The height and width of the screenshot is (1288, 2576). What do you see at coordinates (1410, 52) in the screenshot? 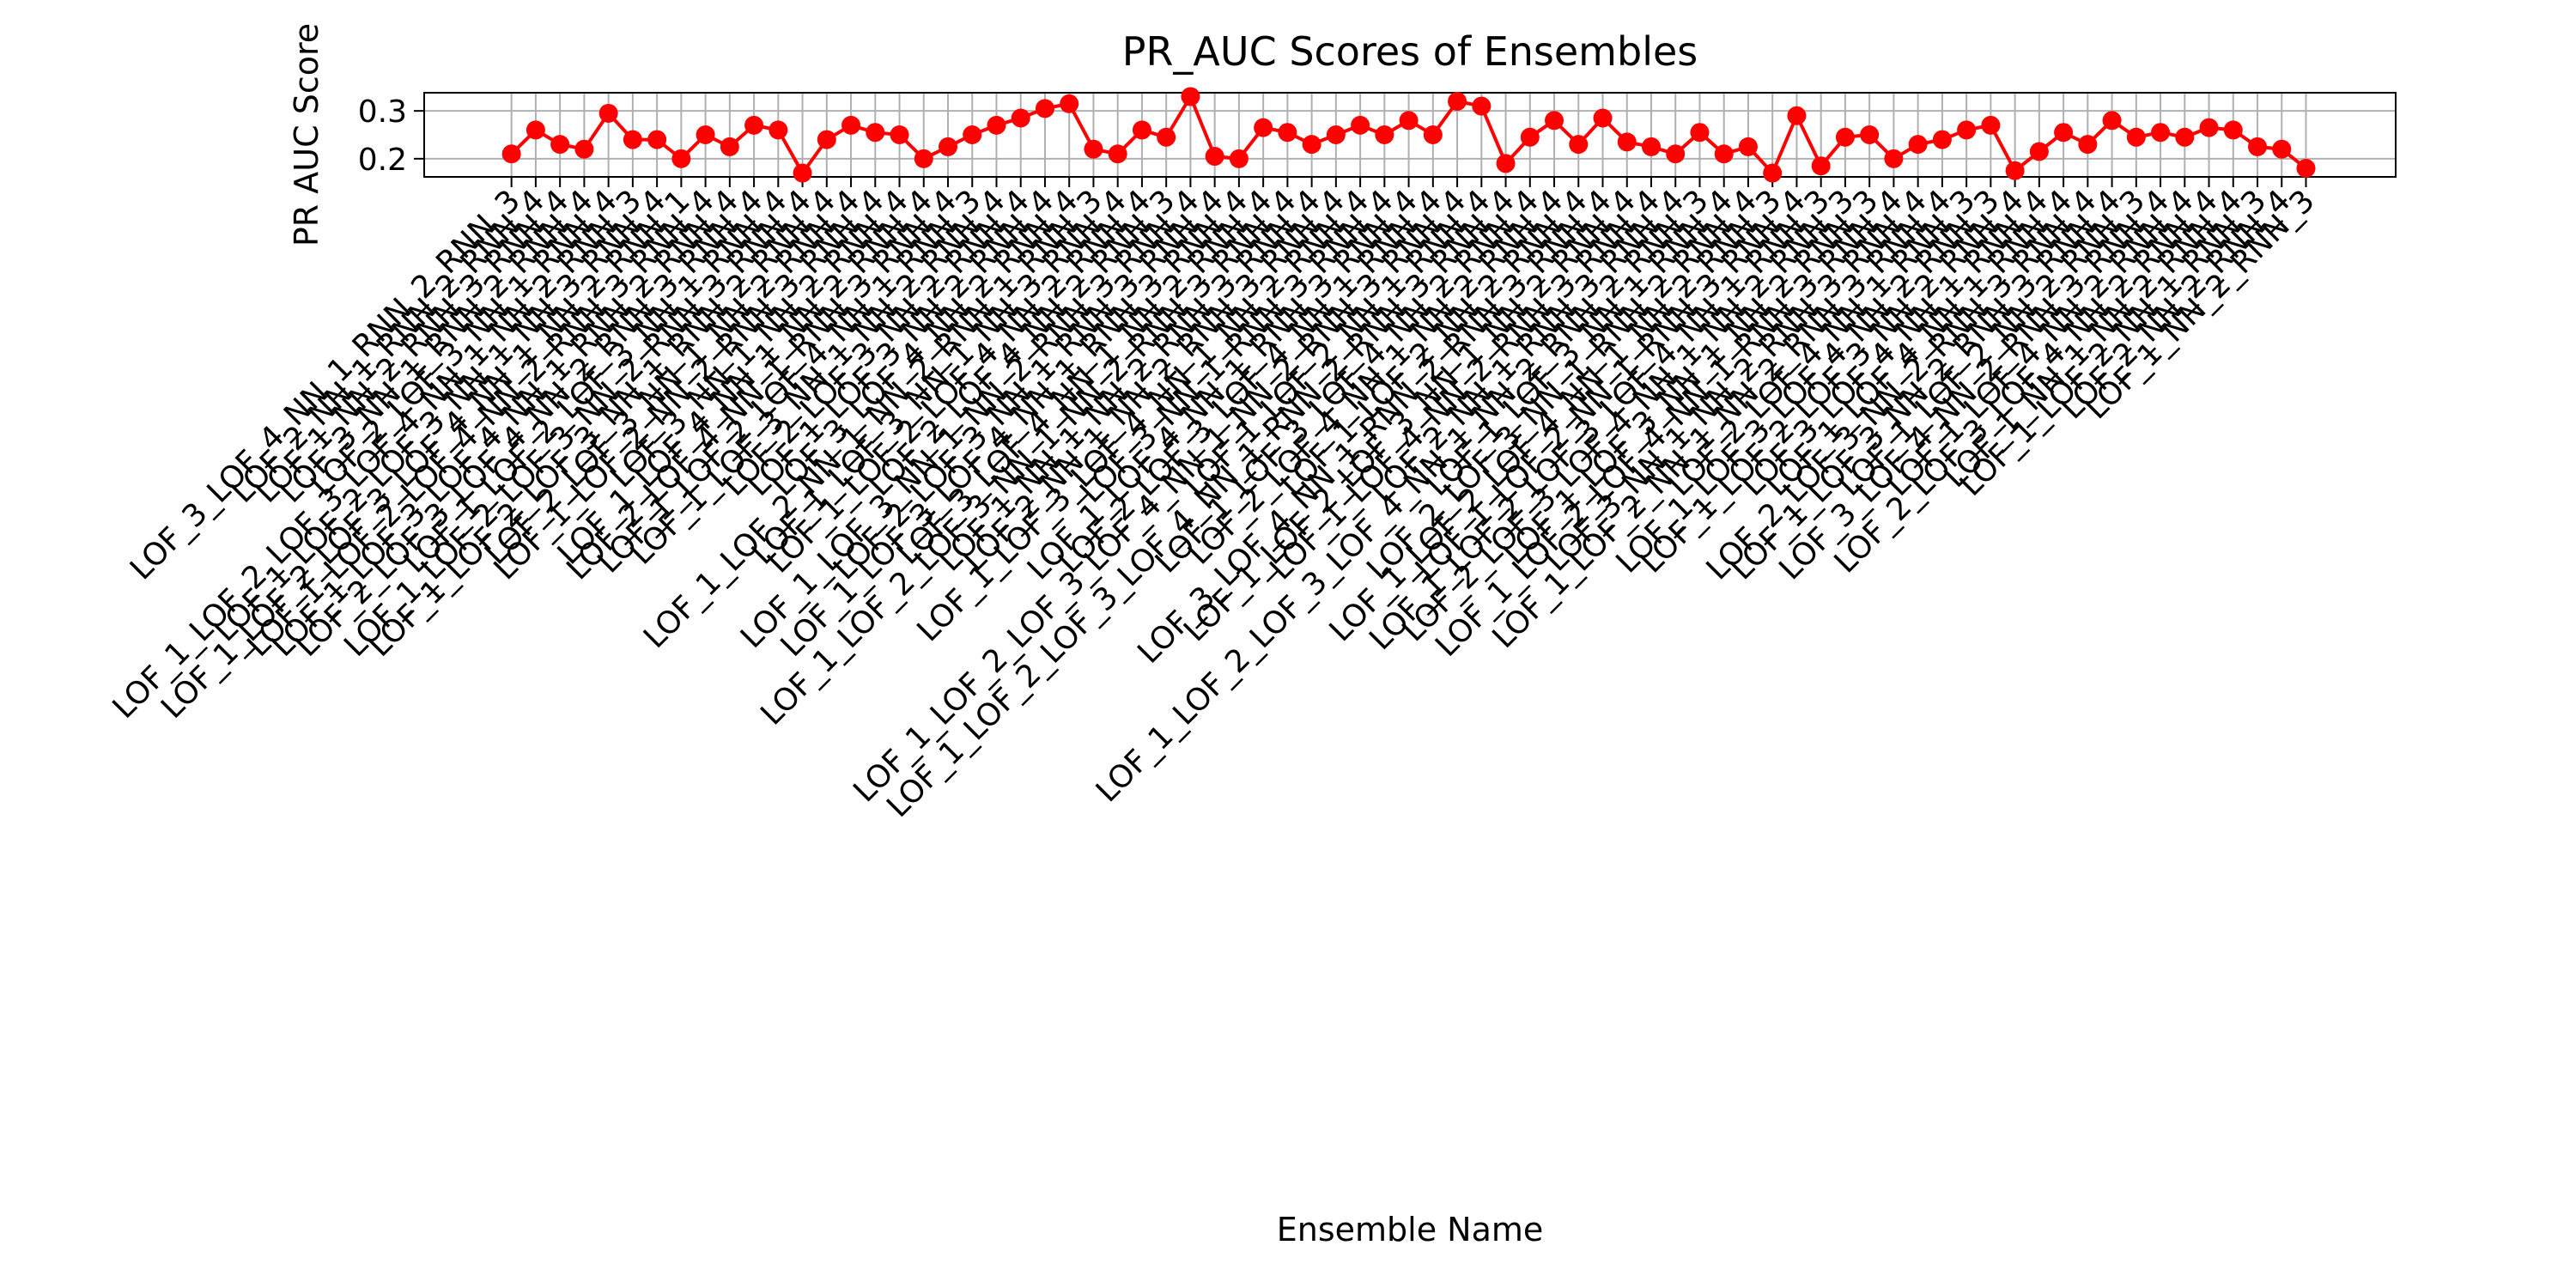
I see `chart-title: PR_AUC Scores of Ensembles` at bounding box center [1410, 52].